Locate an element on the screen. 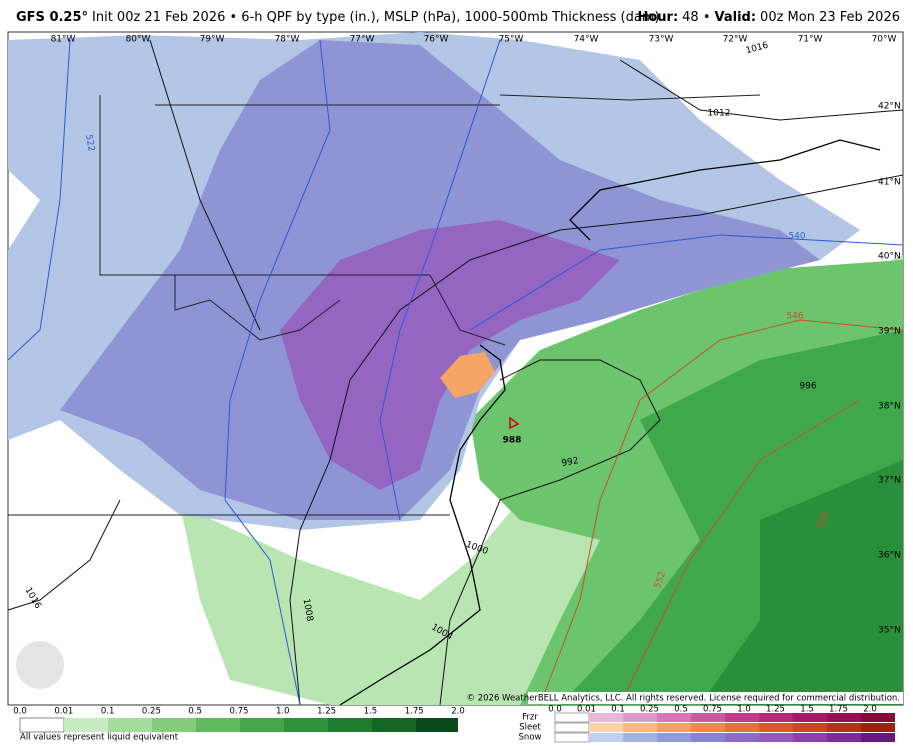 The height and width of the screenshot is (750, 913). thickness-label: 546 is located at coordinates (794, 317).